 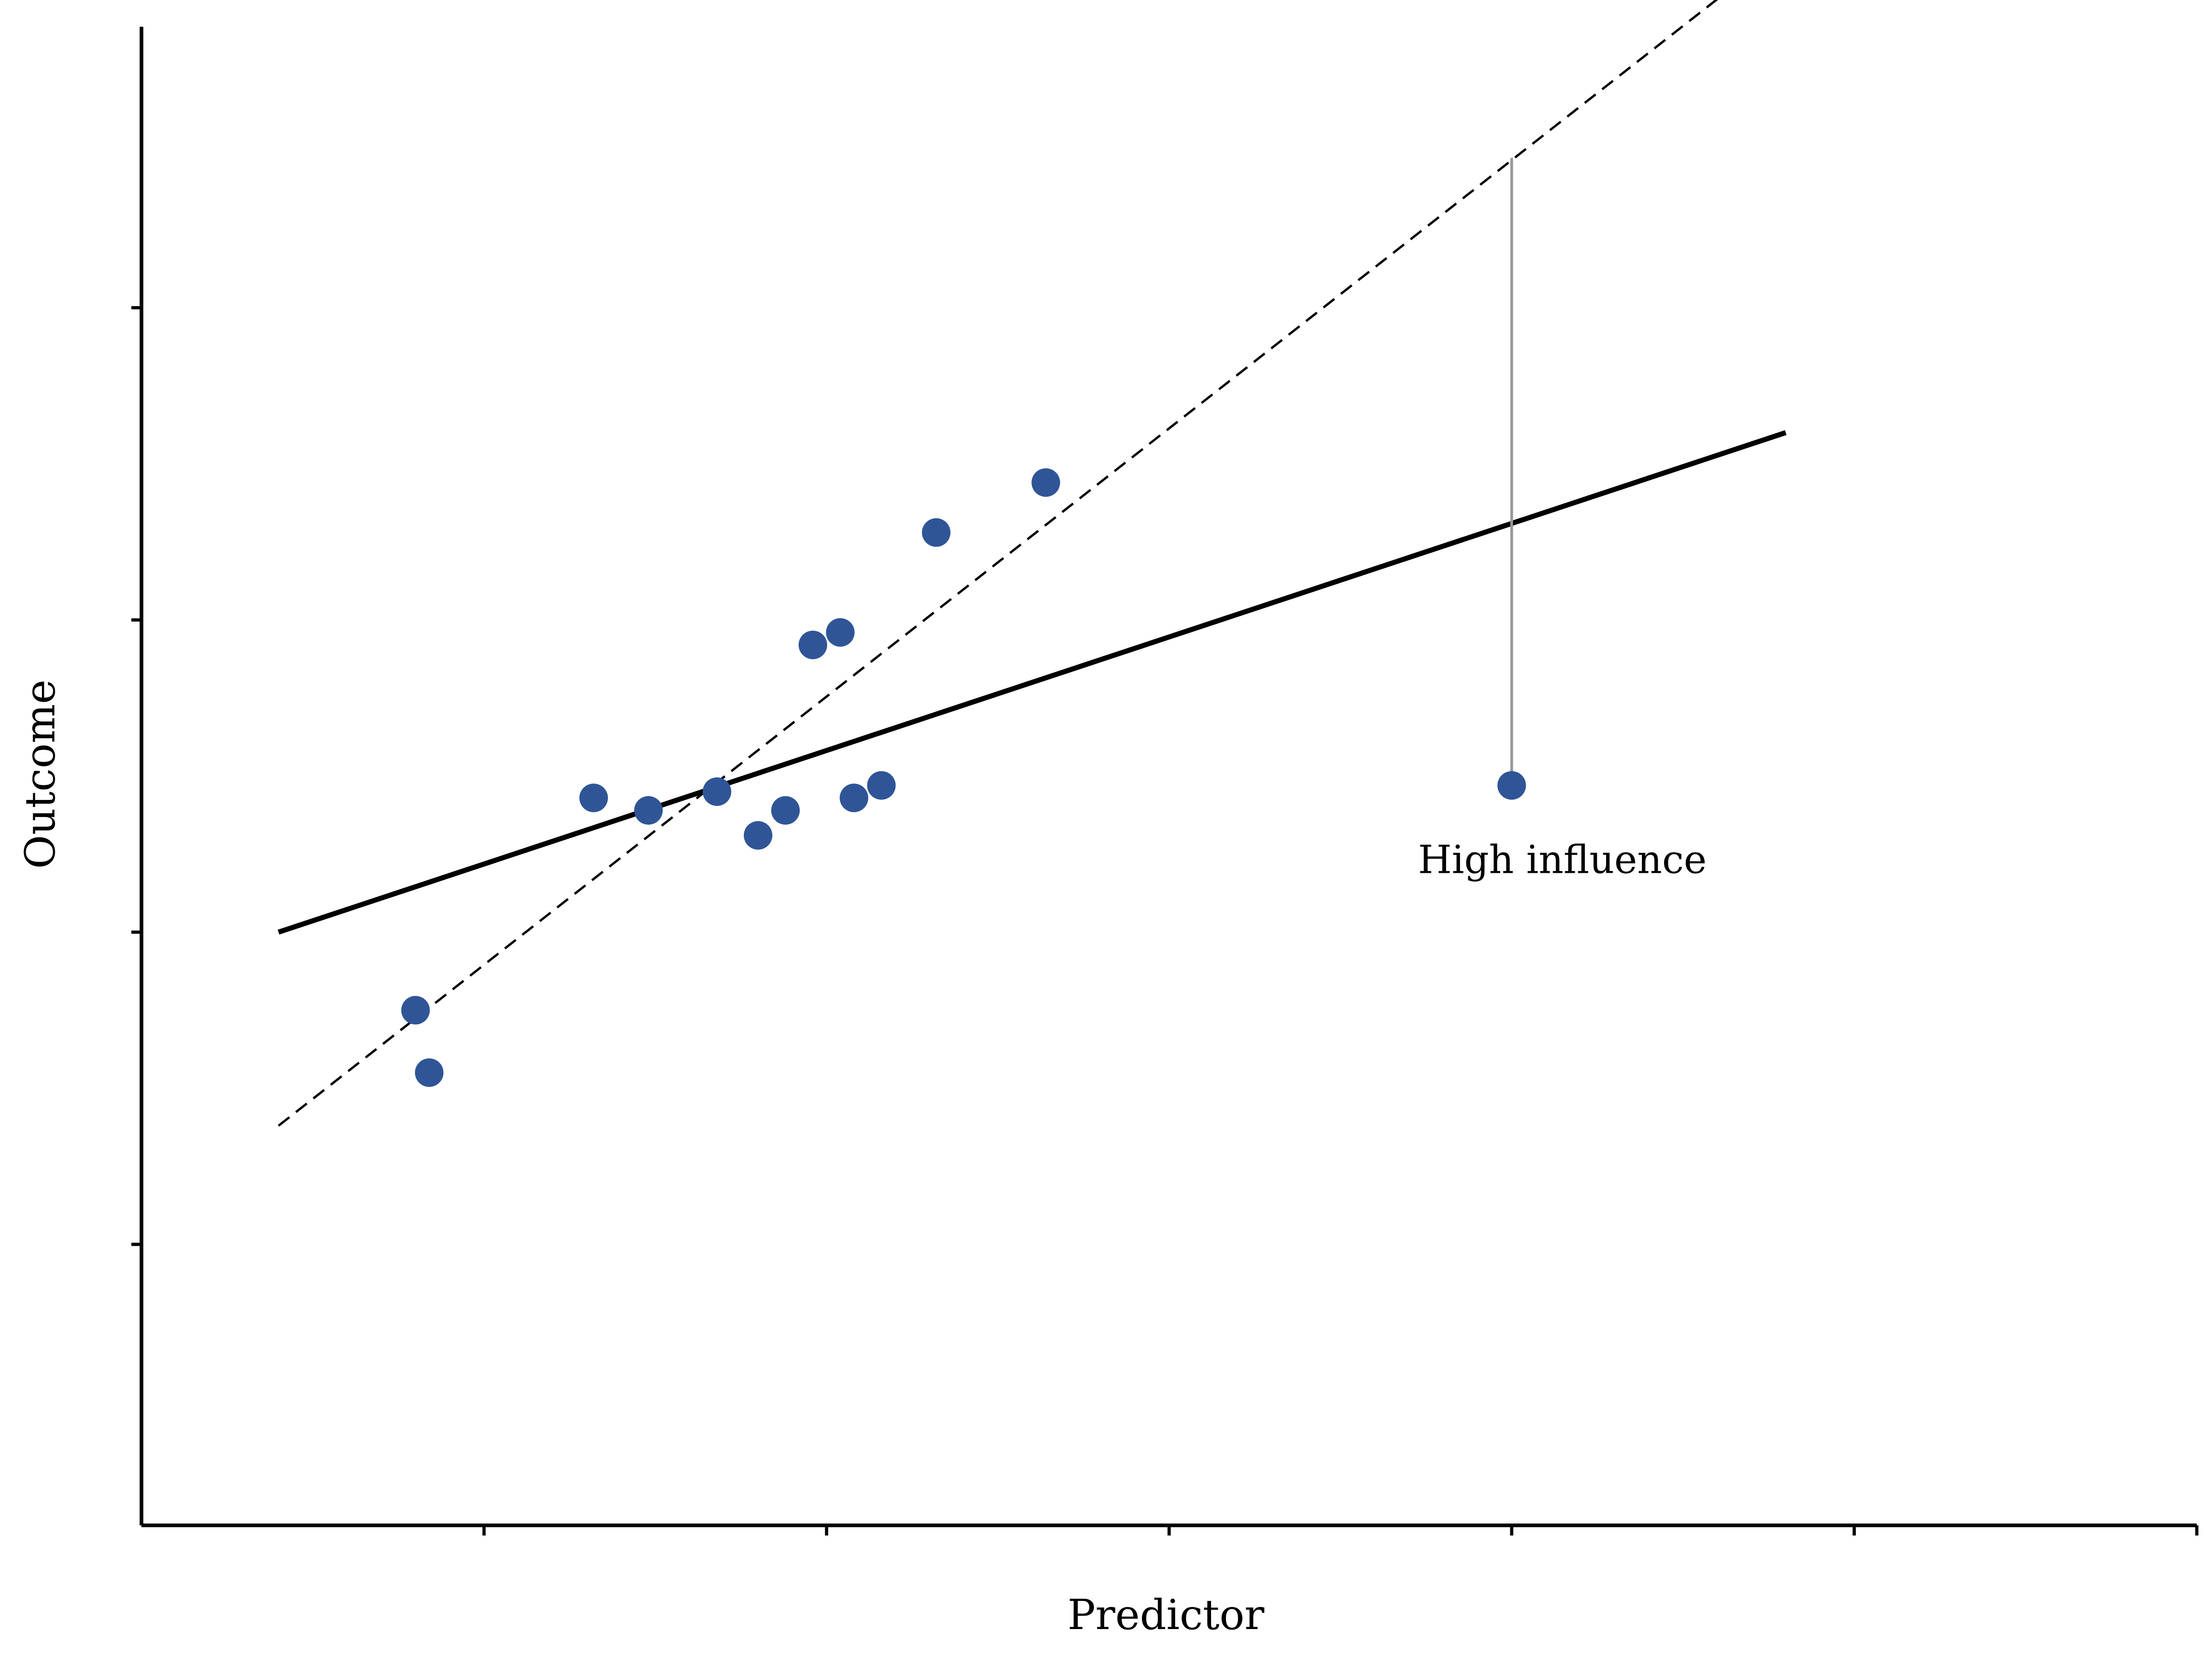 I want to click on y-axis-title: Outcome, so click(x=40, y=774).